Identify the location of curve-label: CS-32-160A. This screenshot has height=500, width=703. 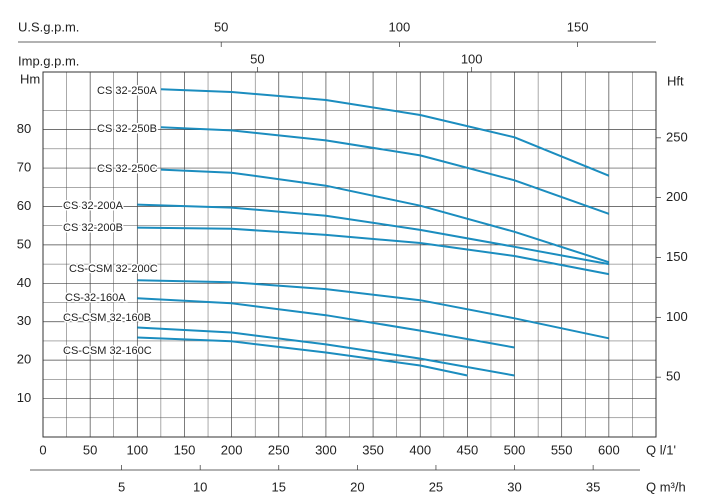
(95, 298).